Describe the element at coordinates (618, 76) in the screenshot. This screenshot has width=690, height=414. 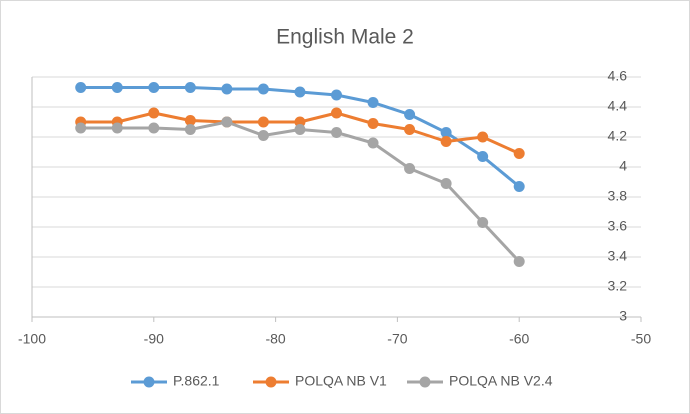
I see `y-tick-label: 4.6` at that location.